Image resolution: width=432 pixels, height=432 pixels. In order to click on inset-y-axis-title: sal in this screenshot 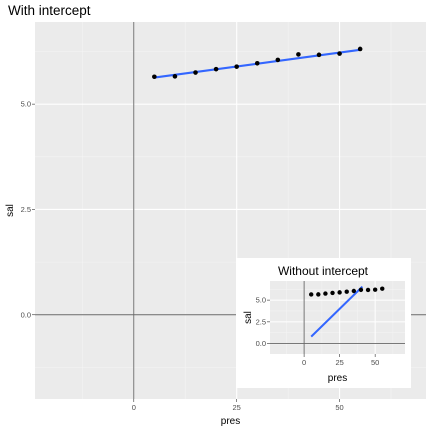, I will do `click(248, 317)`.